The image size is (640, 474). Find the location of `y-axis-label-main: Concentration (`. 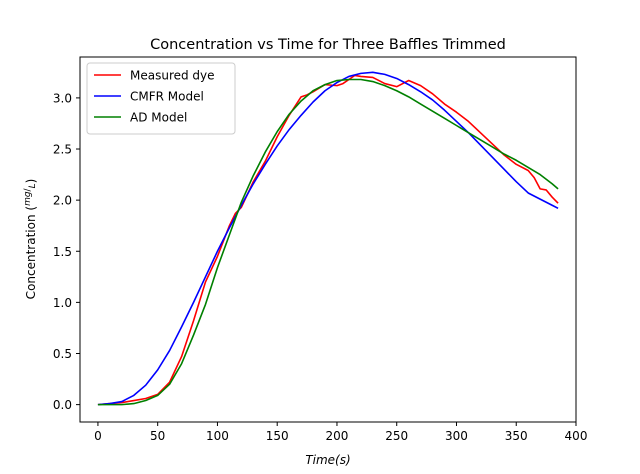

y-axis-label-main: Concentration ( is located at coordinates (31, 252).